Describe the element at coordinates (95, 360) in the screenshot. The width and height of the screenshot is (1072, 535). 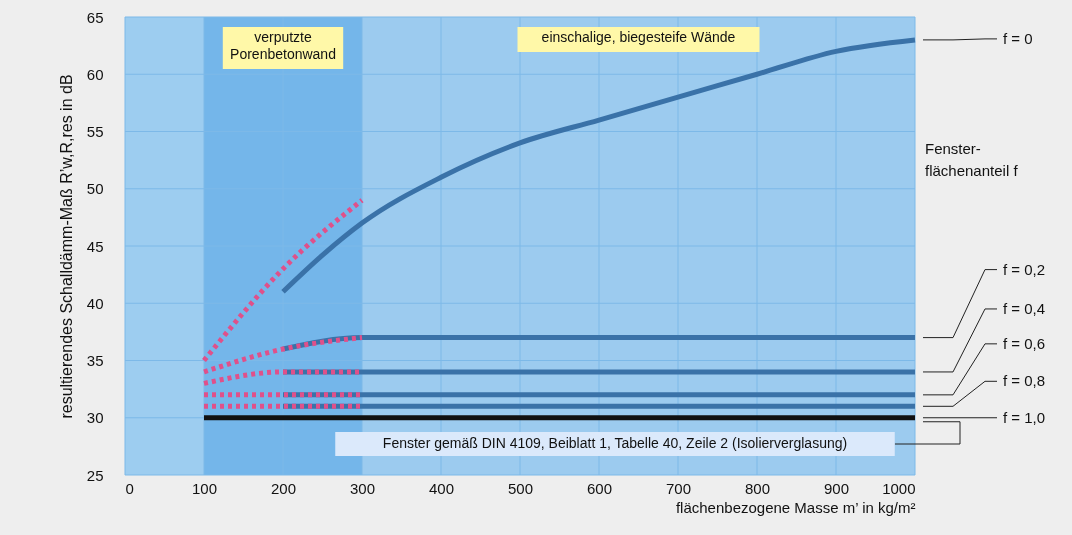
I see `y-tick-label: 35` at that location.